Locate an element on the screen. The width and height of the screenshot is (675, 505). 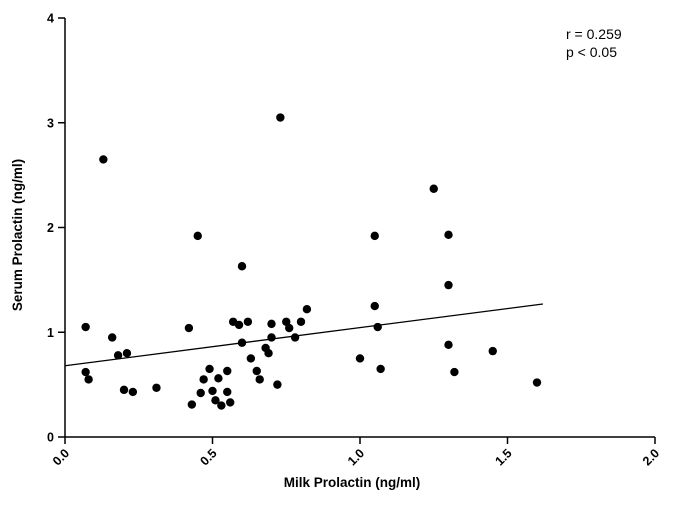
y-tick-label: 0 is located at coordinates (50, 438).